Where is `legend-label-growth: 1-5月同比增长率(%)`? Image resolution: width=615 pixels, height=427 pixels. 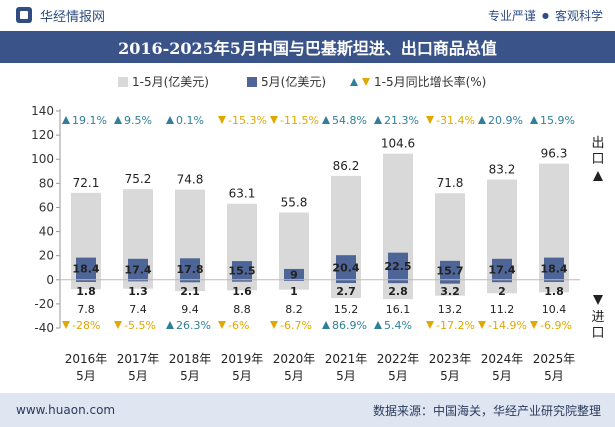 legend-label-growth: 1-5月同比增长率(%) is located at coordinates (430, 81).